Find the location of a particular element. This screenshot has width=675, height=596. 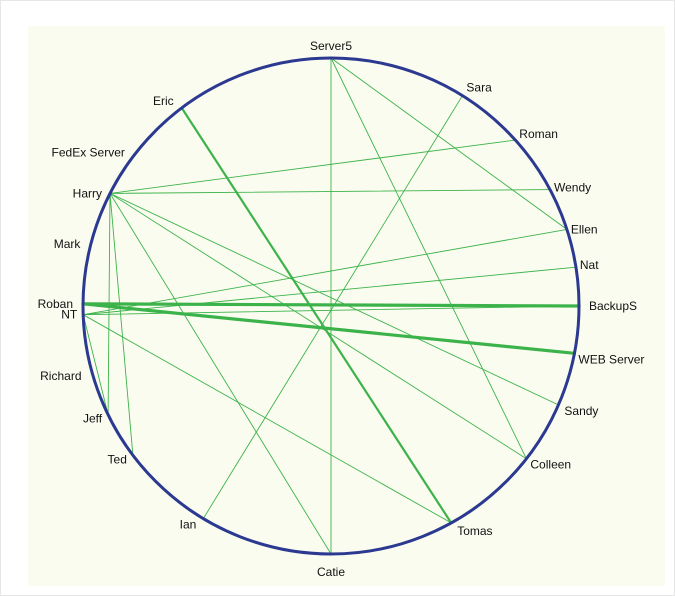

node-label-eric: Eric is located at coordinates (163, 101).